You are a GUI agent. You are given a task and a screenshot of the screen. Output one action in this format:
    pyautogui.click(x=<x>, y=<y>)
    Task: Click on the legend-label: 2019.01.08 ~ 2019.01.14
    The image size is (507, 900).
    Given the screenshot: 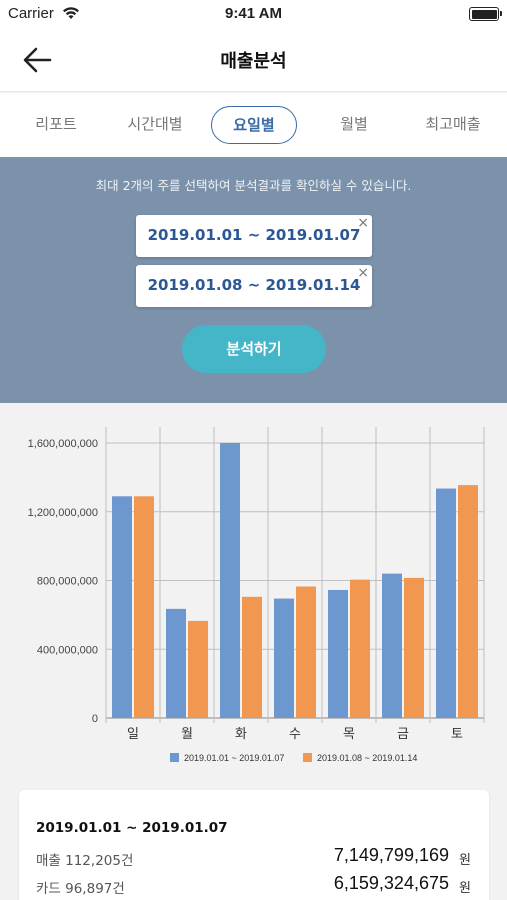 What is the action you would take?
    pyautogui.click(x=367, y=758)
    